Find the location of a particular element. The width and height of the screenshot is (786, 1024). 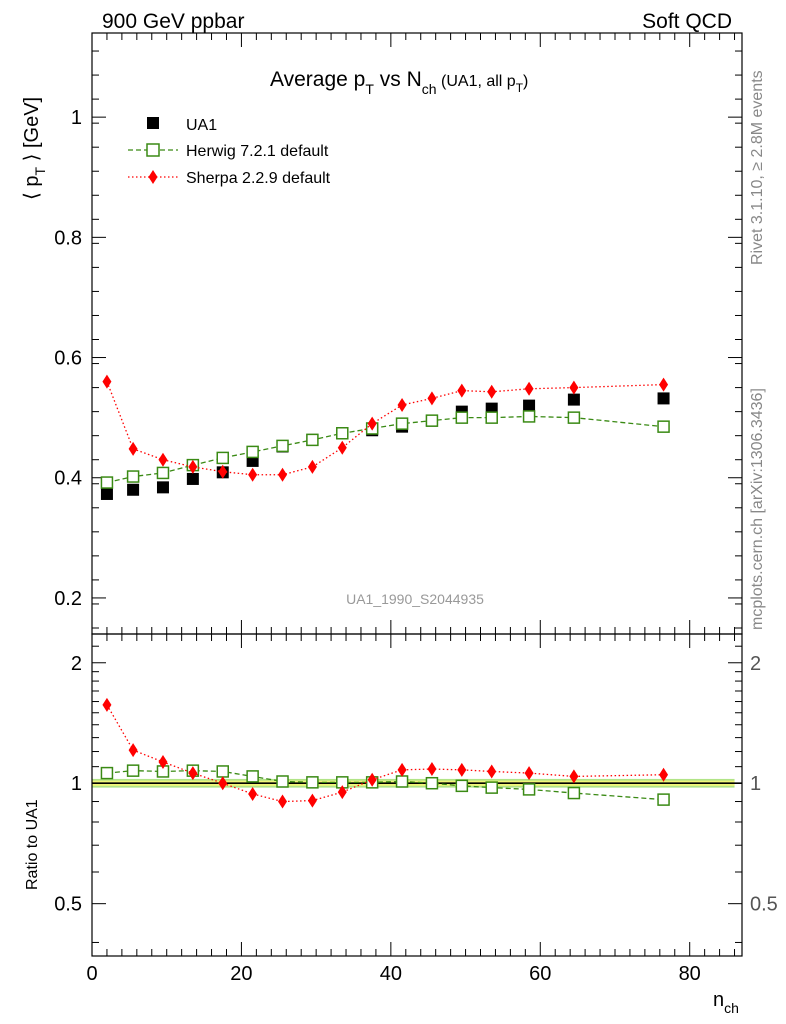

ratio-tick-label: 1 is located at coordinates (76, 784).